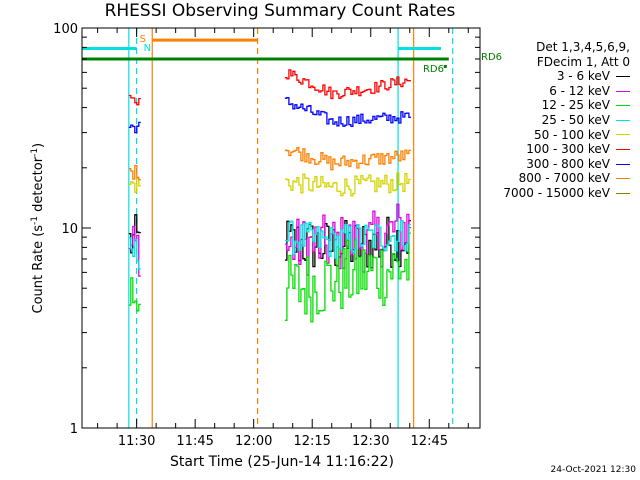  Describe the element at coordinates (429, 441) in the screenshot. I see `x-tick-label-5: 12:45` at that location.